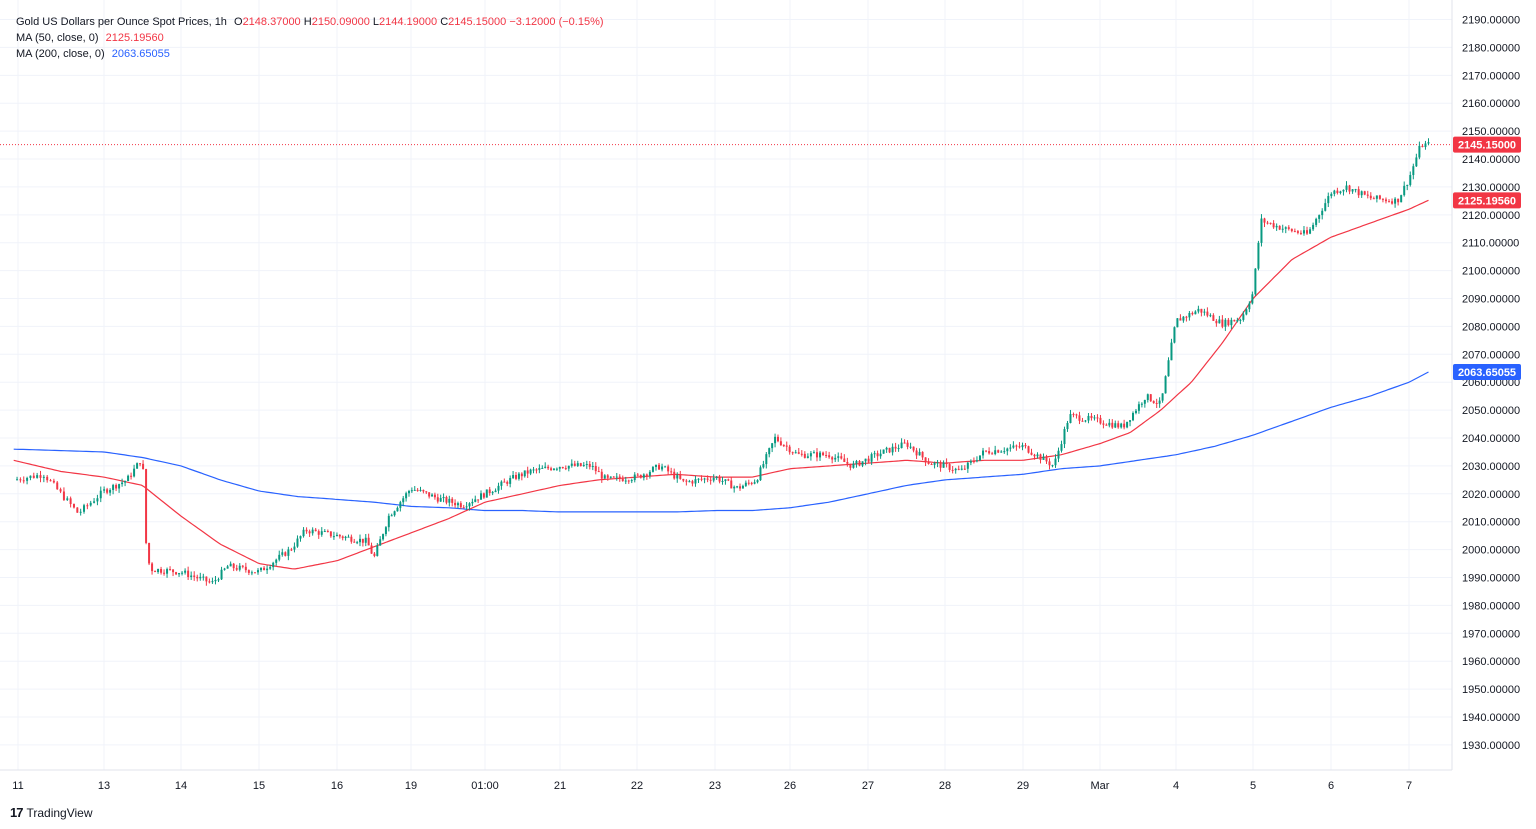  Describe the element at coordinates (1409, 786) in the screenshot. I see `time-tick-label: 7` at that location.